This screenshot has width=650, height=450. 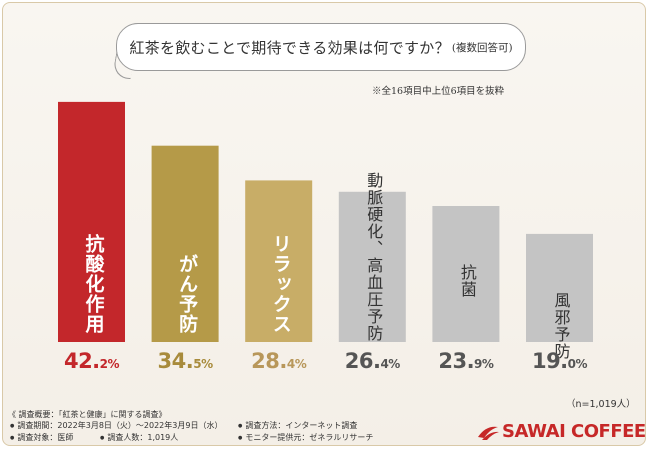 What do you see at coordinates (305, 437) in the screenshot?
I see `survey-provider: モニター提供元：ゼネラルリサーチ` at bounding box center [305, 437].